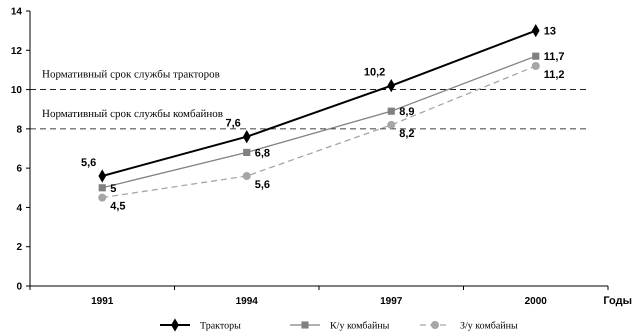  Describe the element at coordinates (16, 51) in the screenshot. I see `y-tick-label: 12` at that location.